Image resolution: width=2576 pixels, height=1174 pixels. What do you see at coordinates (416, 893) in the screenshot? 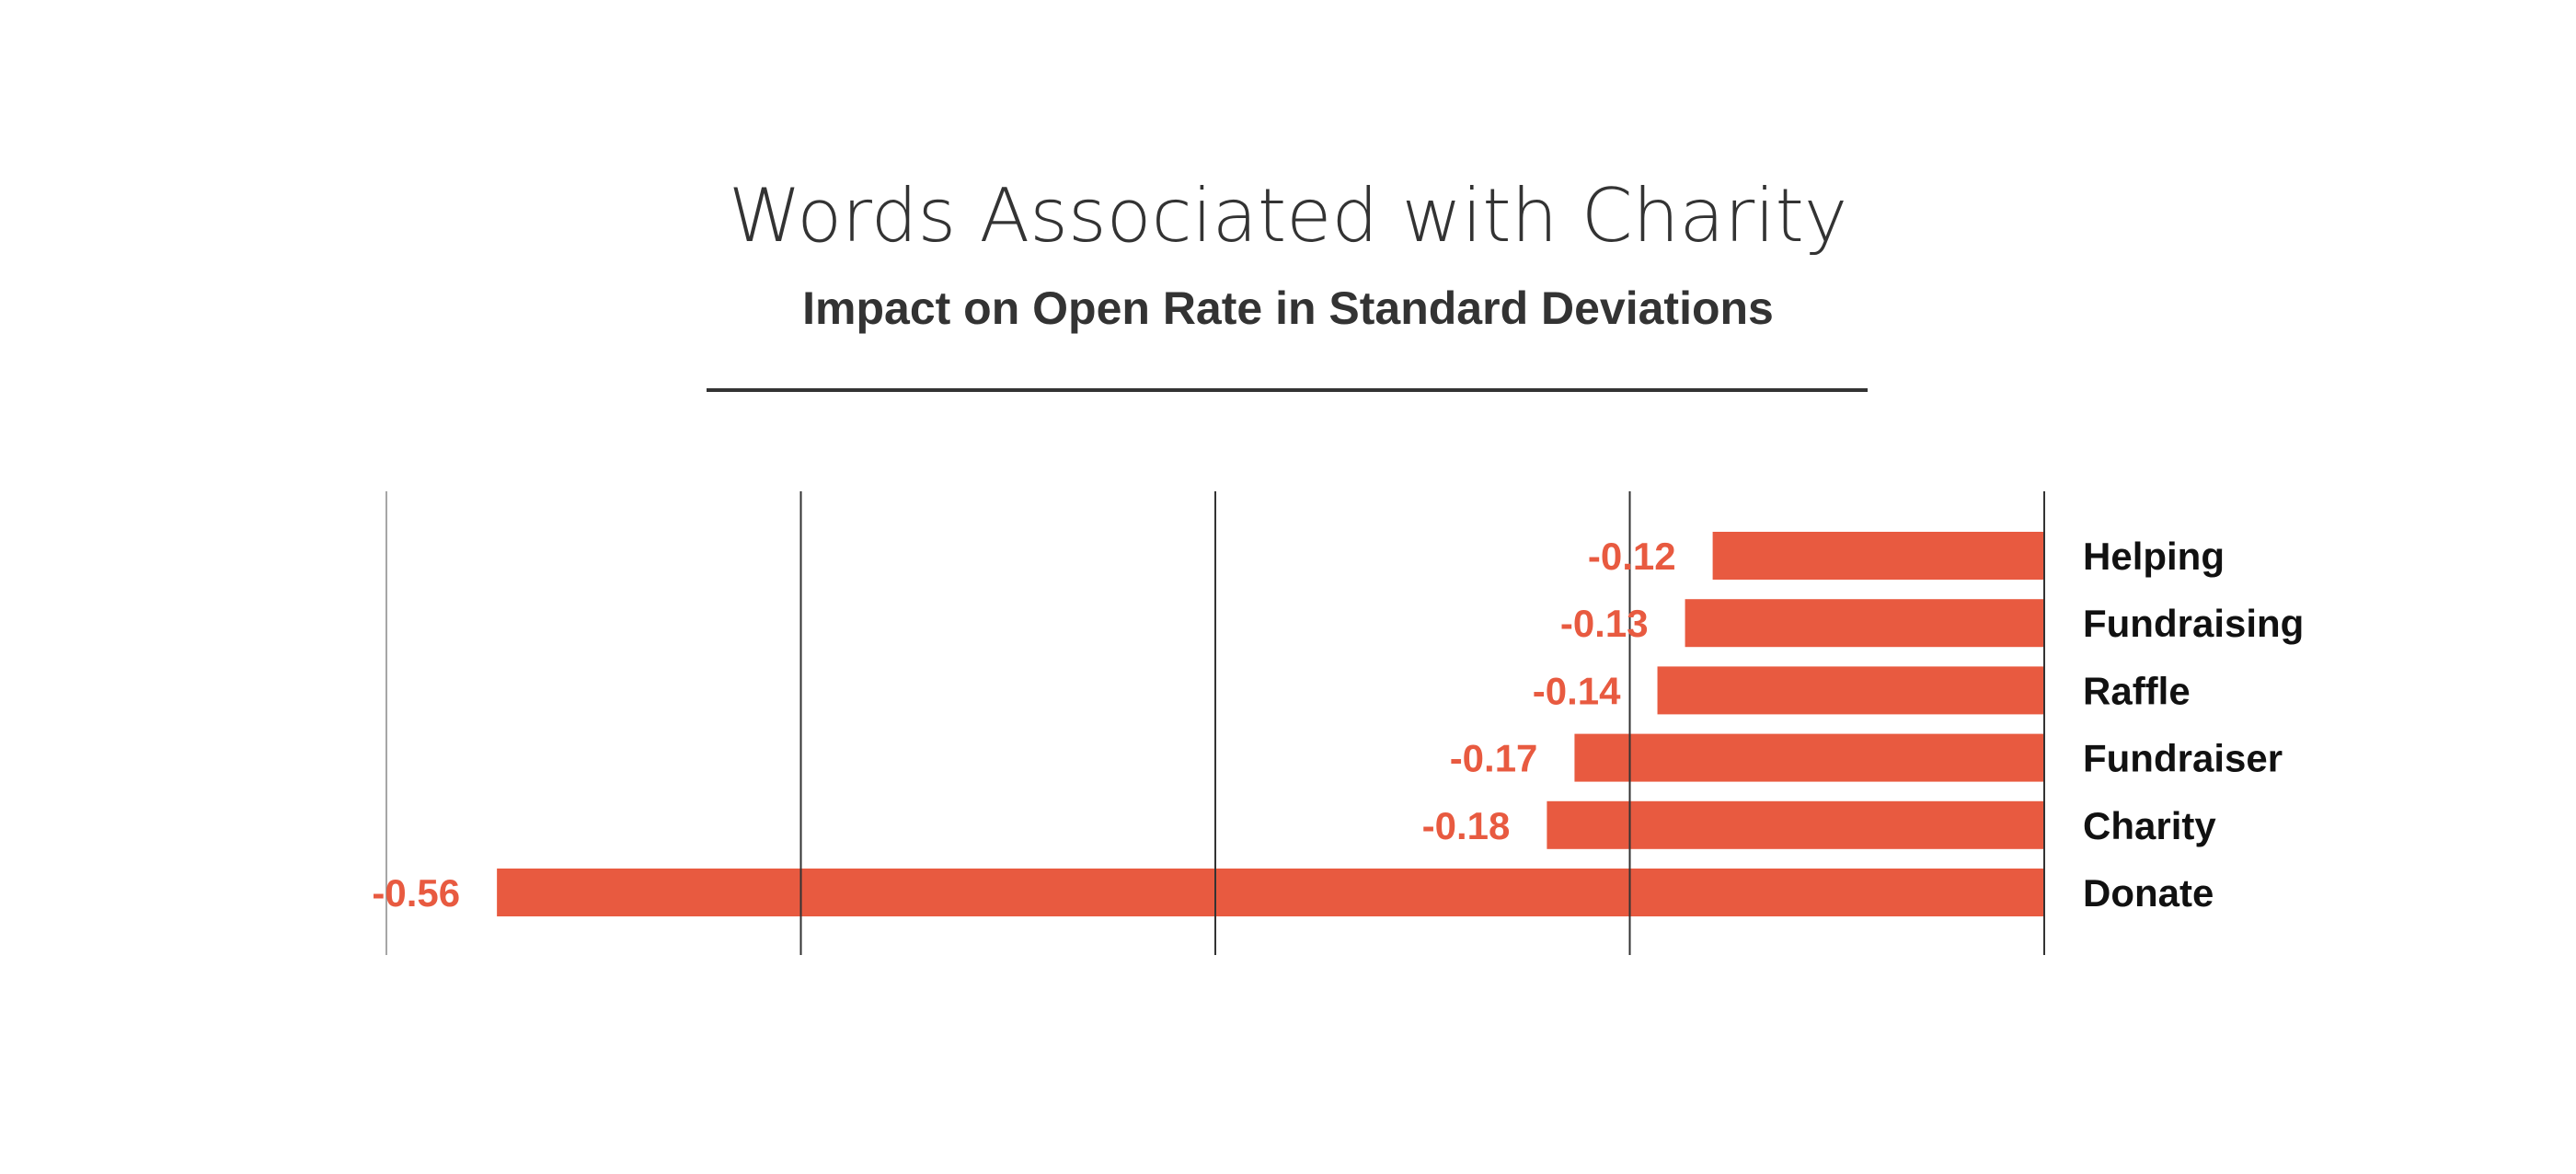
I see `value-label-donate: -0.56` at bounding box center [416, 893].